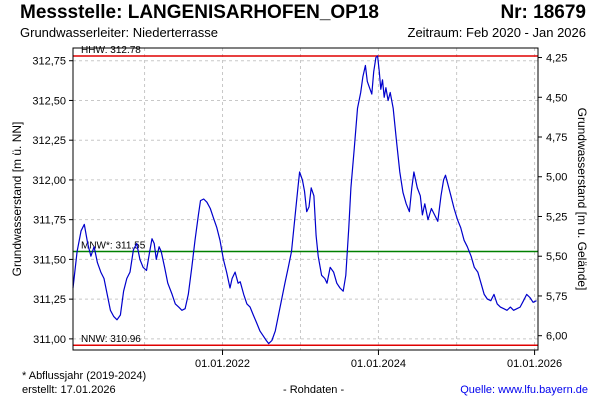  What do you see at coordinates (556, 337) in the screenshot?
I see `y-tick-label-right: 6,00` at bounding box center [556, 337].